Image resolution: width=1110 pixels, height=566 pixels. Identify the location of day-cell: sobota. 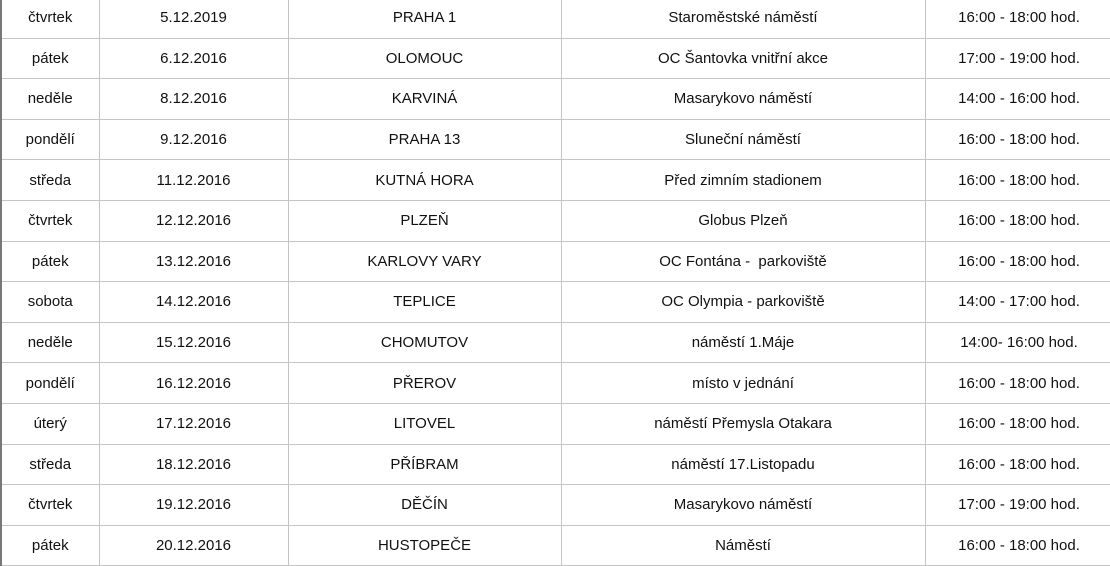
(50, 302).